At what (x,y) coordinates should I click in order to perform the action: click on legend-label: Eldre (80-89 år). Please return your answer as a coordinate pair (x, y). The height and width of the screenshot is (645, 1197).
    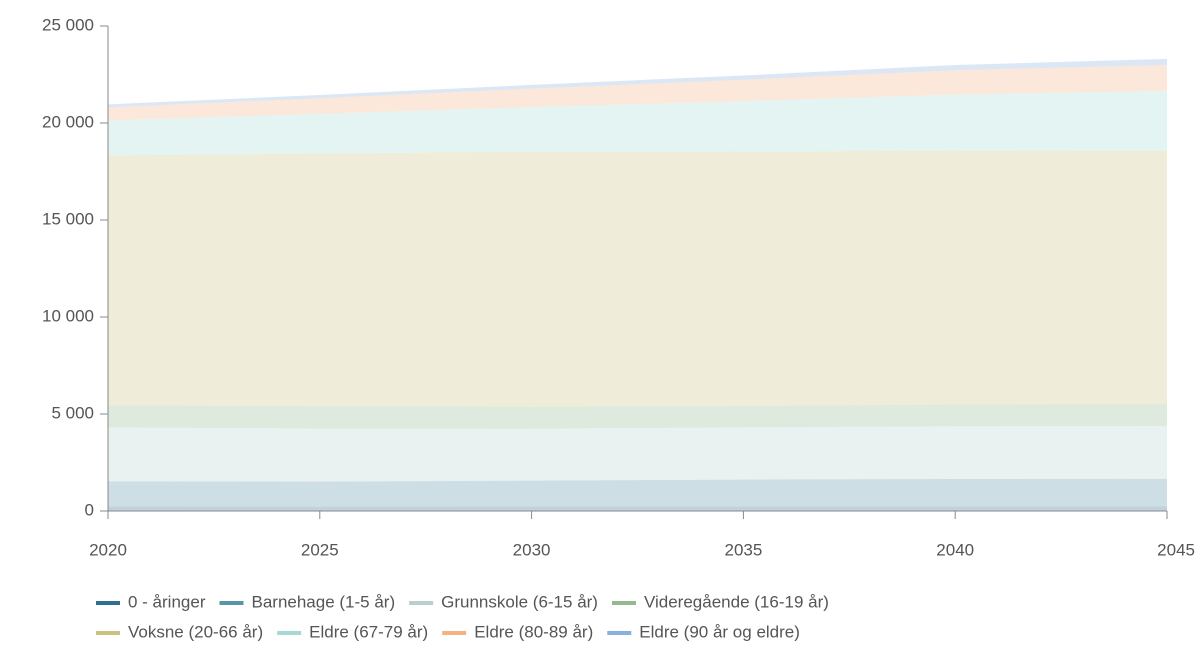
    Looking at the image, I should click on (533, 631).